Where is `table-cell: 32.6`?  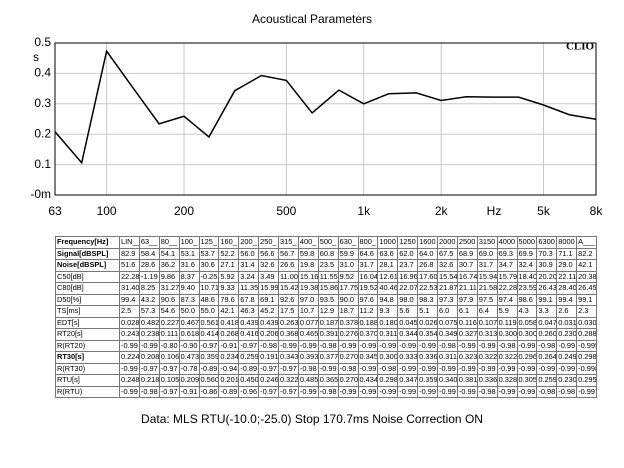 table-cell: 32.6 is located at coordinates (268, 265).